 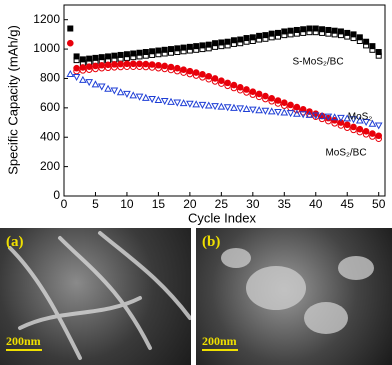 What do you see at coordinates (317, 62) in the screenshot?
I see `series-label: S-MoS₂/BC` at bounding box center [317, 62].